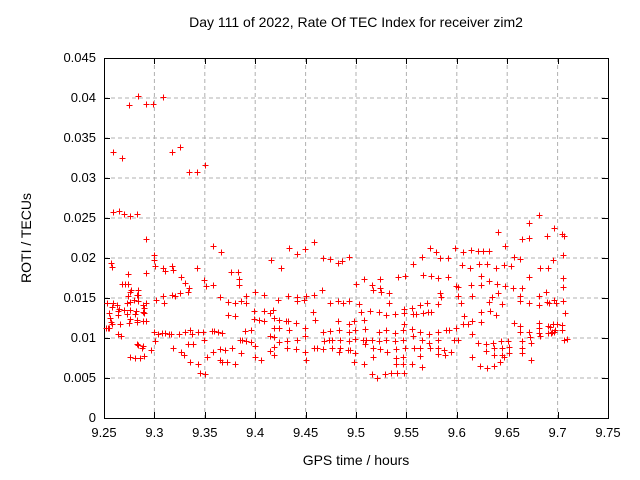 This screenshot has width=640, height=480. What do you see at coordinates (92, 417) in the screenshot?
I see `svg-text: 0` at bounding box center [92, 417].